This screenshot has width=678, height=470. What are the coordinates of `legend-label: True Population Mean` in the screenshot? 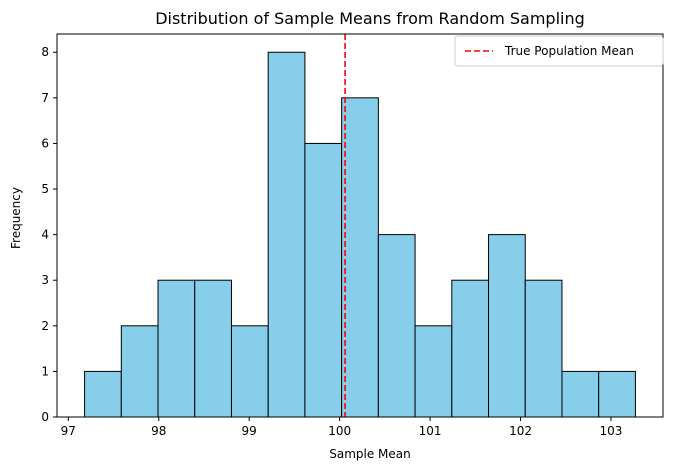 It's located at (569, 51).